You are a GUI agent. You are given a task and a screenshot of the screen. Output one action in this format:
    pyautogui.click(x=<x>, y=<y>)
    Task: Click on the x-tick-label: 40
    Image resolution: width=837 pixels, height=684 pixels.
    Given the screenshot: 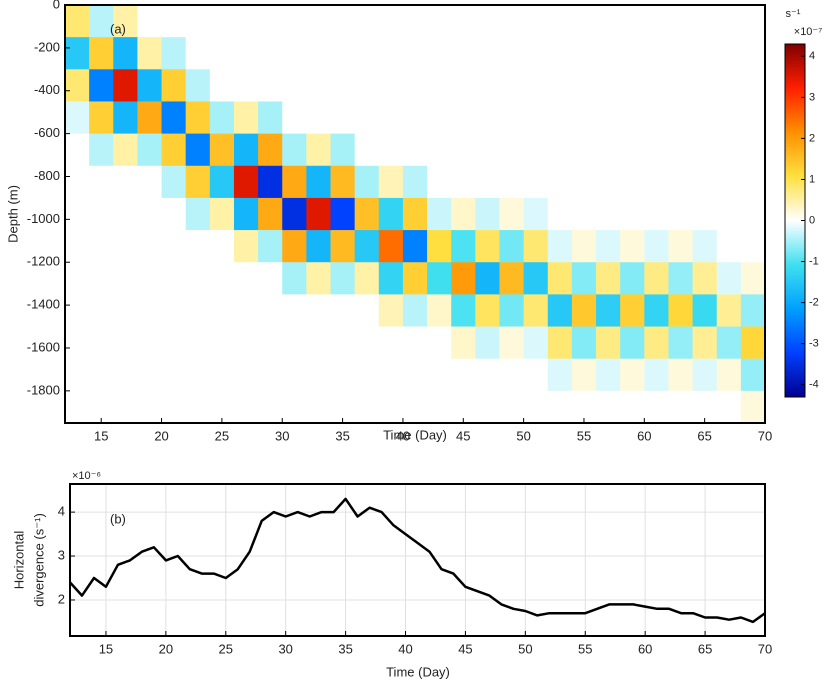 What is the action you would take?
    pyautogui.click(x=403, y=435)
    